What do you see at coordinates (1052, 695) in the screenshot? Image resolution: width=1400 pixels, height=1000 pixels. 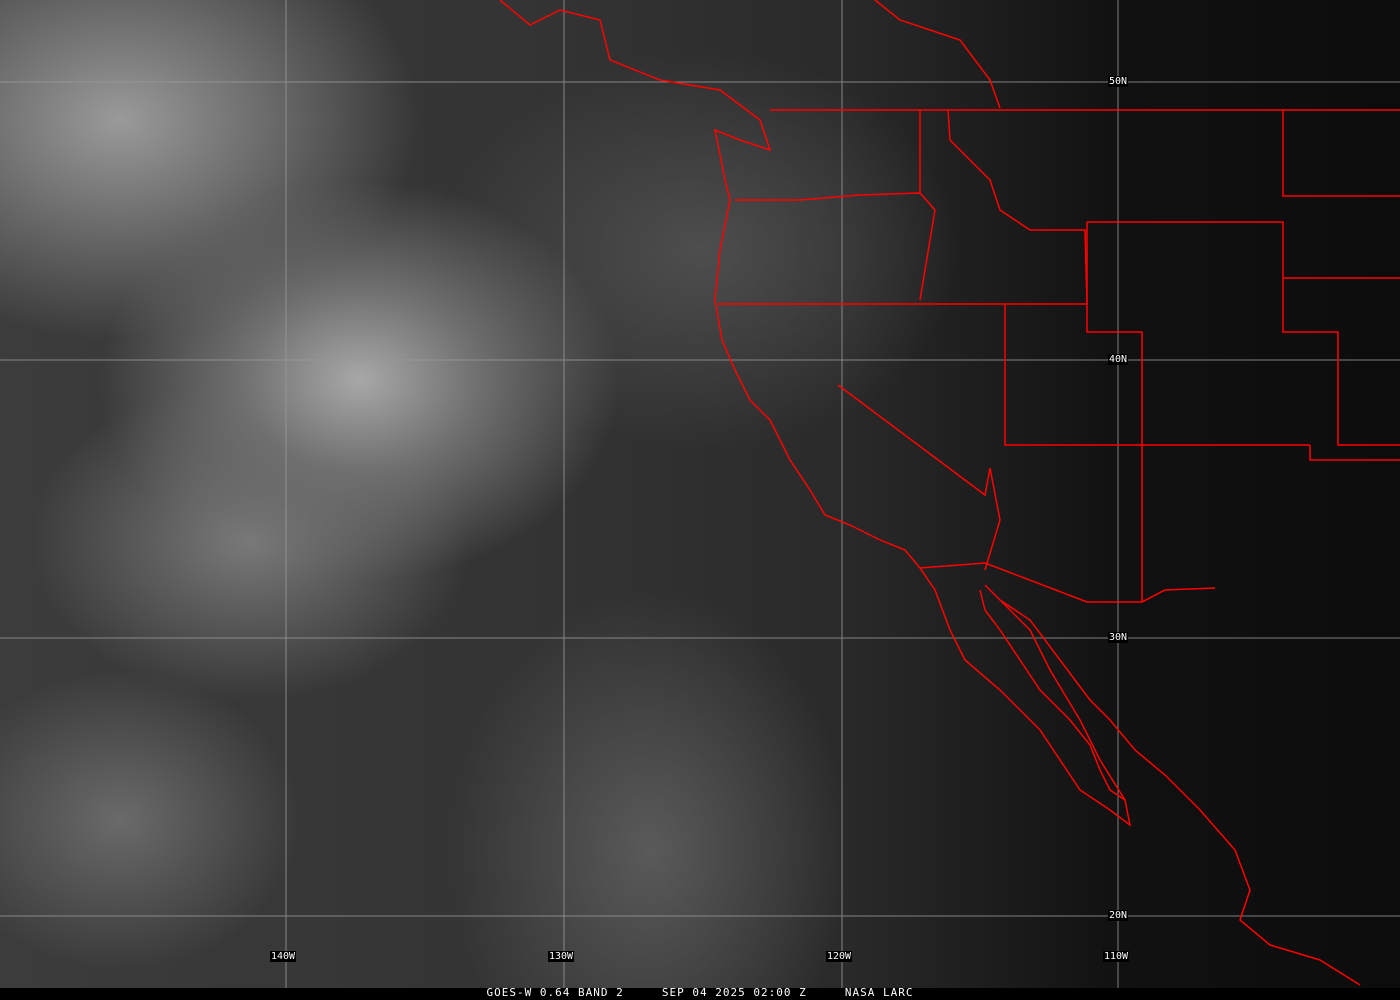 I see `baja-coast` at bounding box center [1052, 695].